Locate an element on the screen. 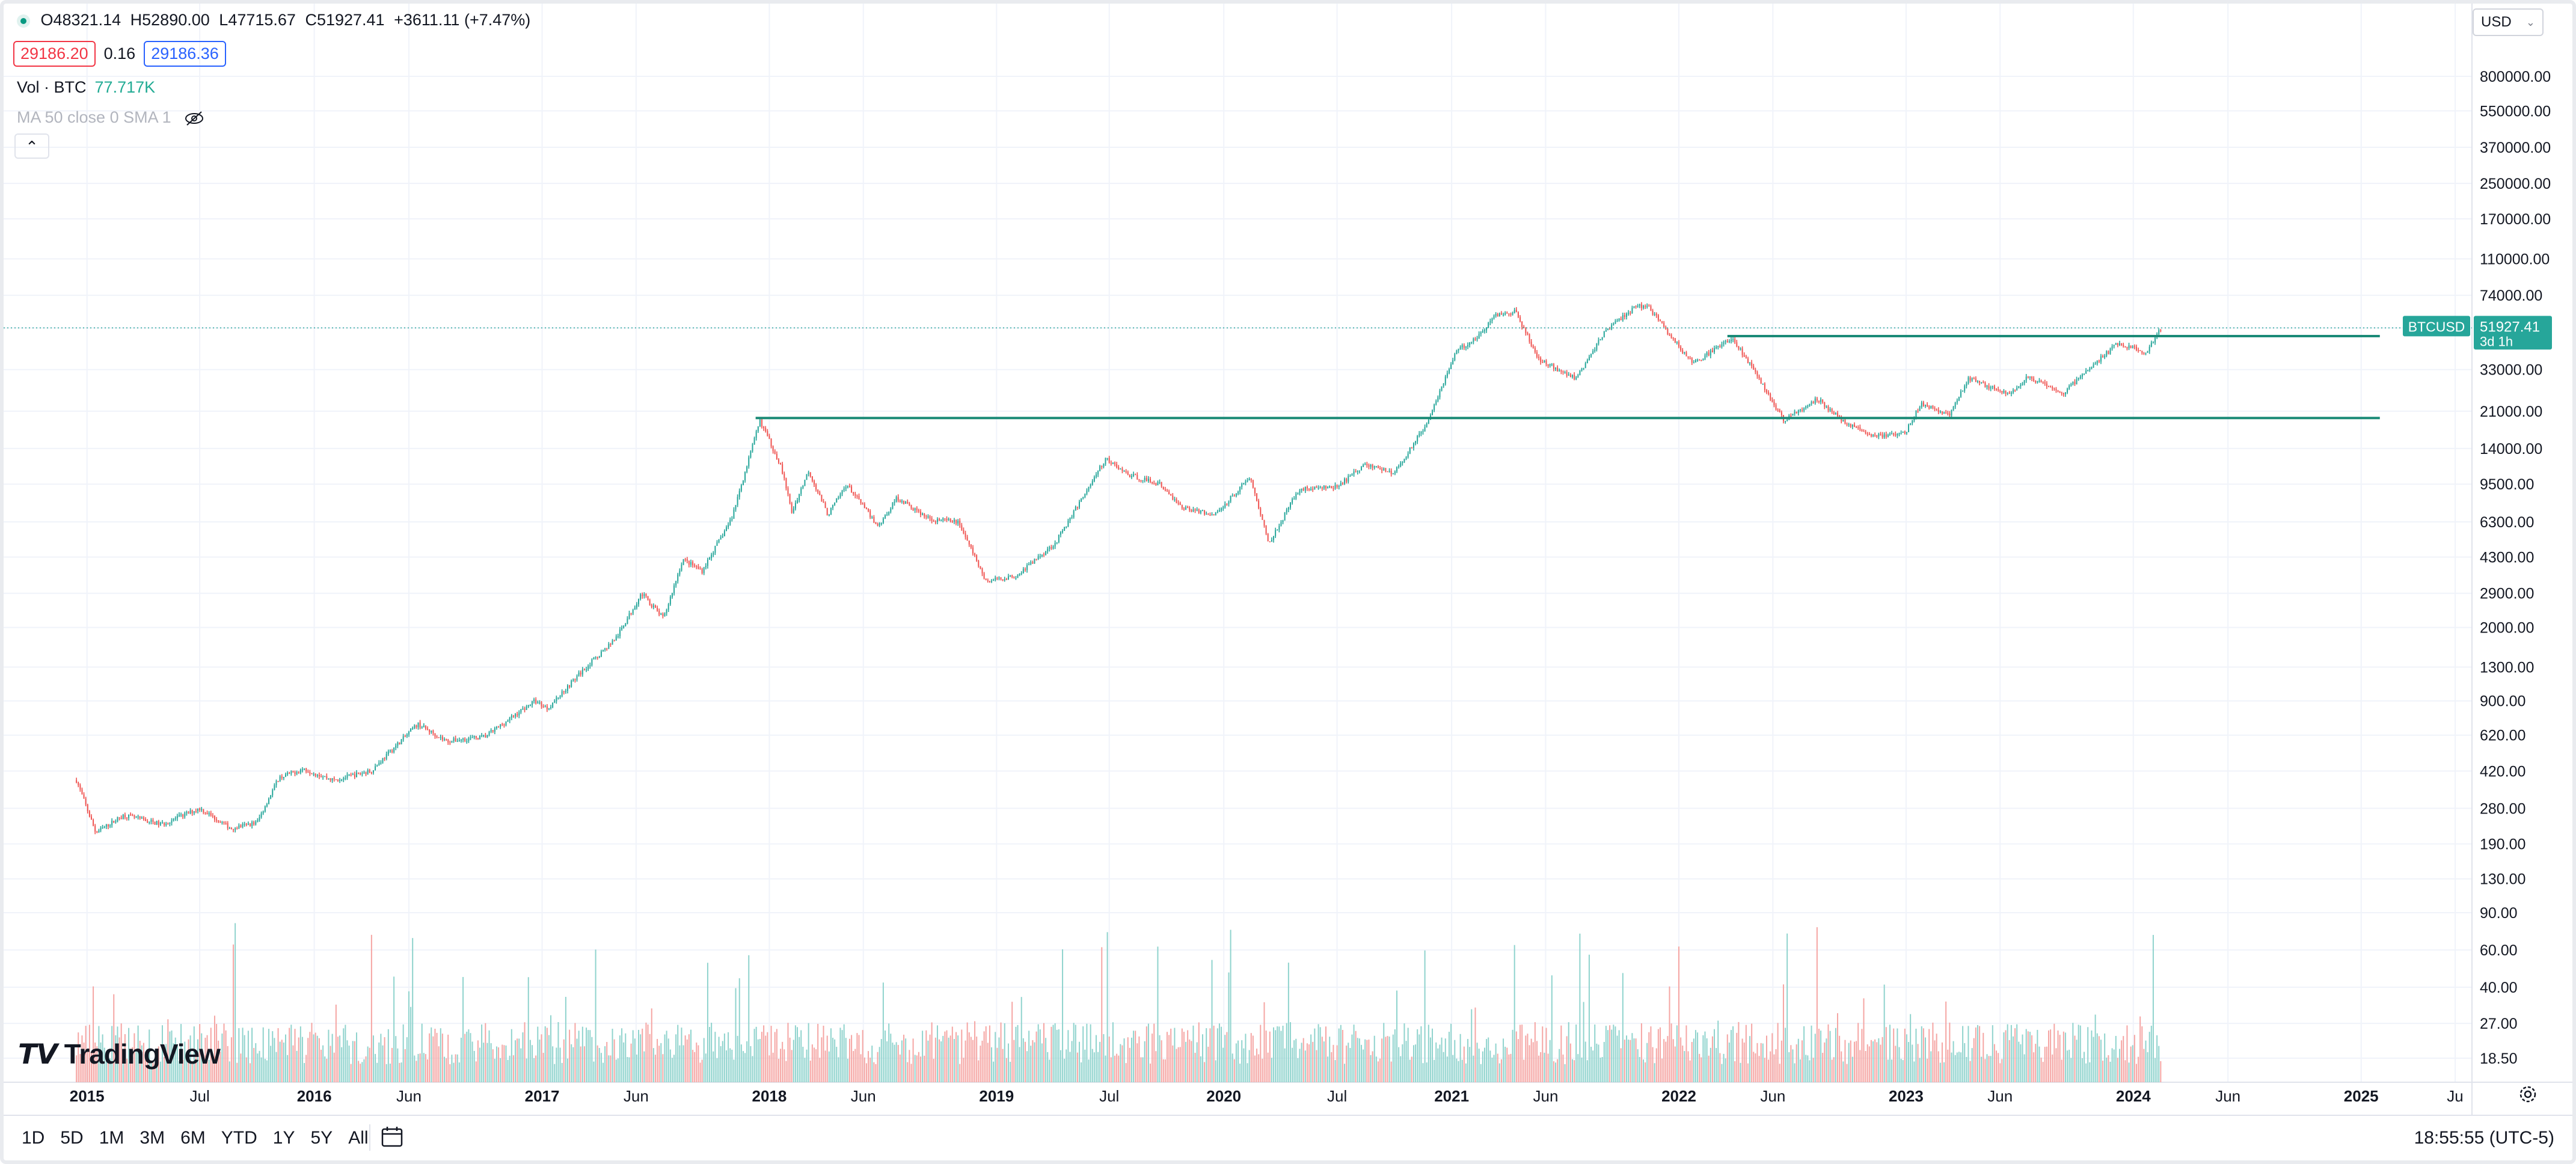  range-1m-button: 1M is located at coordinates (111, 1138).